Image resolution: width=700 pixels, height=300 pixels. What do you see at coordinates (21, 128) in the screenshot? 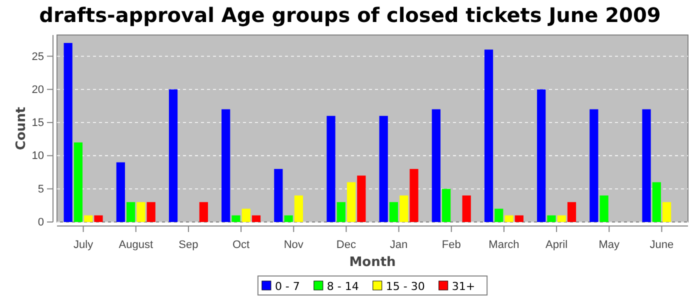
I see `y-axis-title: Count` at bounding box center [21, 128].